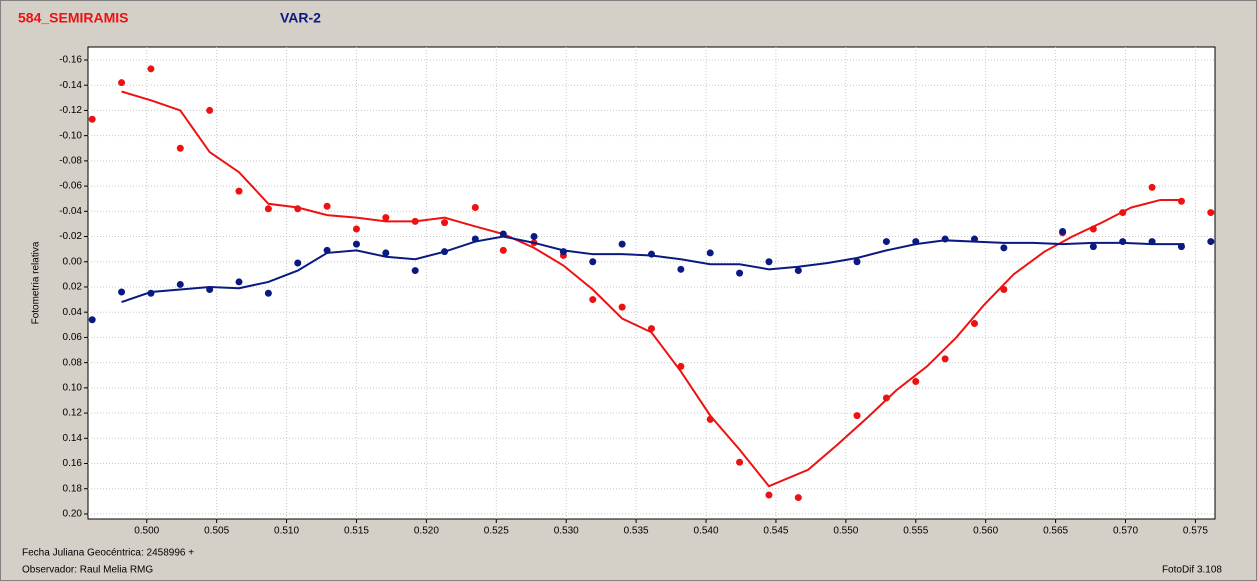 The width and height of the screenshot is (1258, 582). What do you see at coordinates (706, 531) in the screenshot?
I see `x-tick-label: 0.540` at bounding box center [706, 531].